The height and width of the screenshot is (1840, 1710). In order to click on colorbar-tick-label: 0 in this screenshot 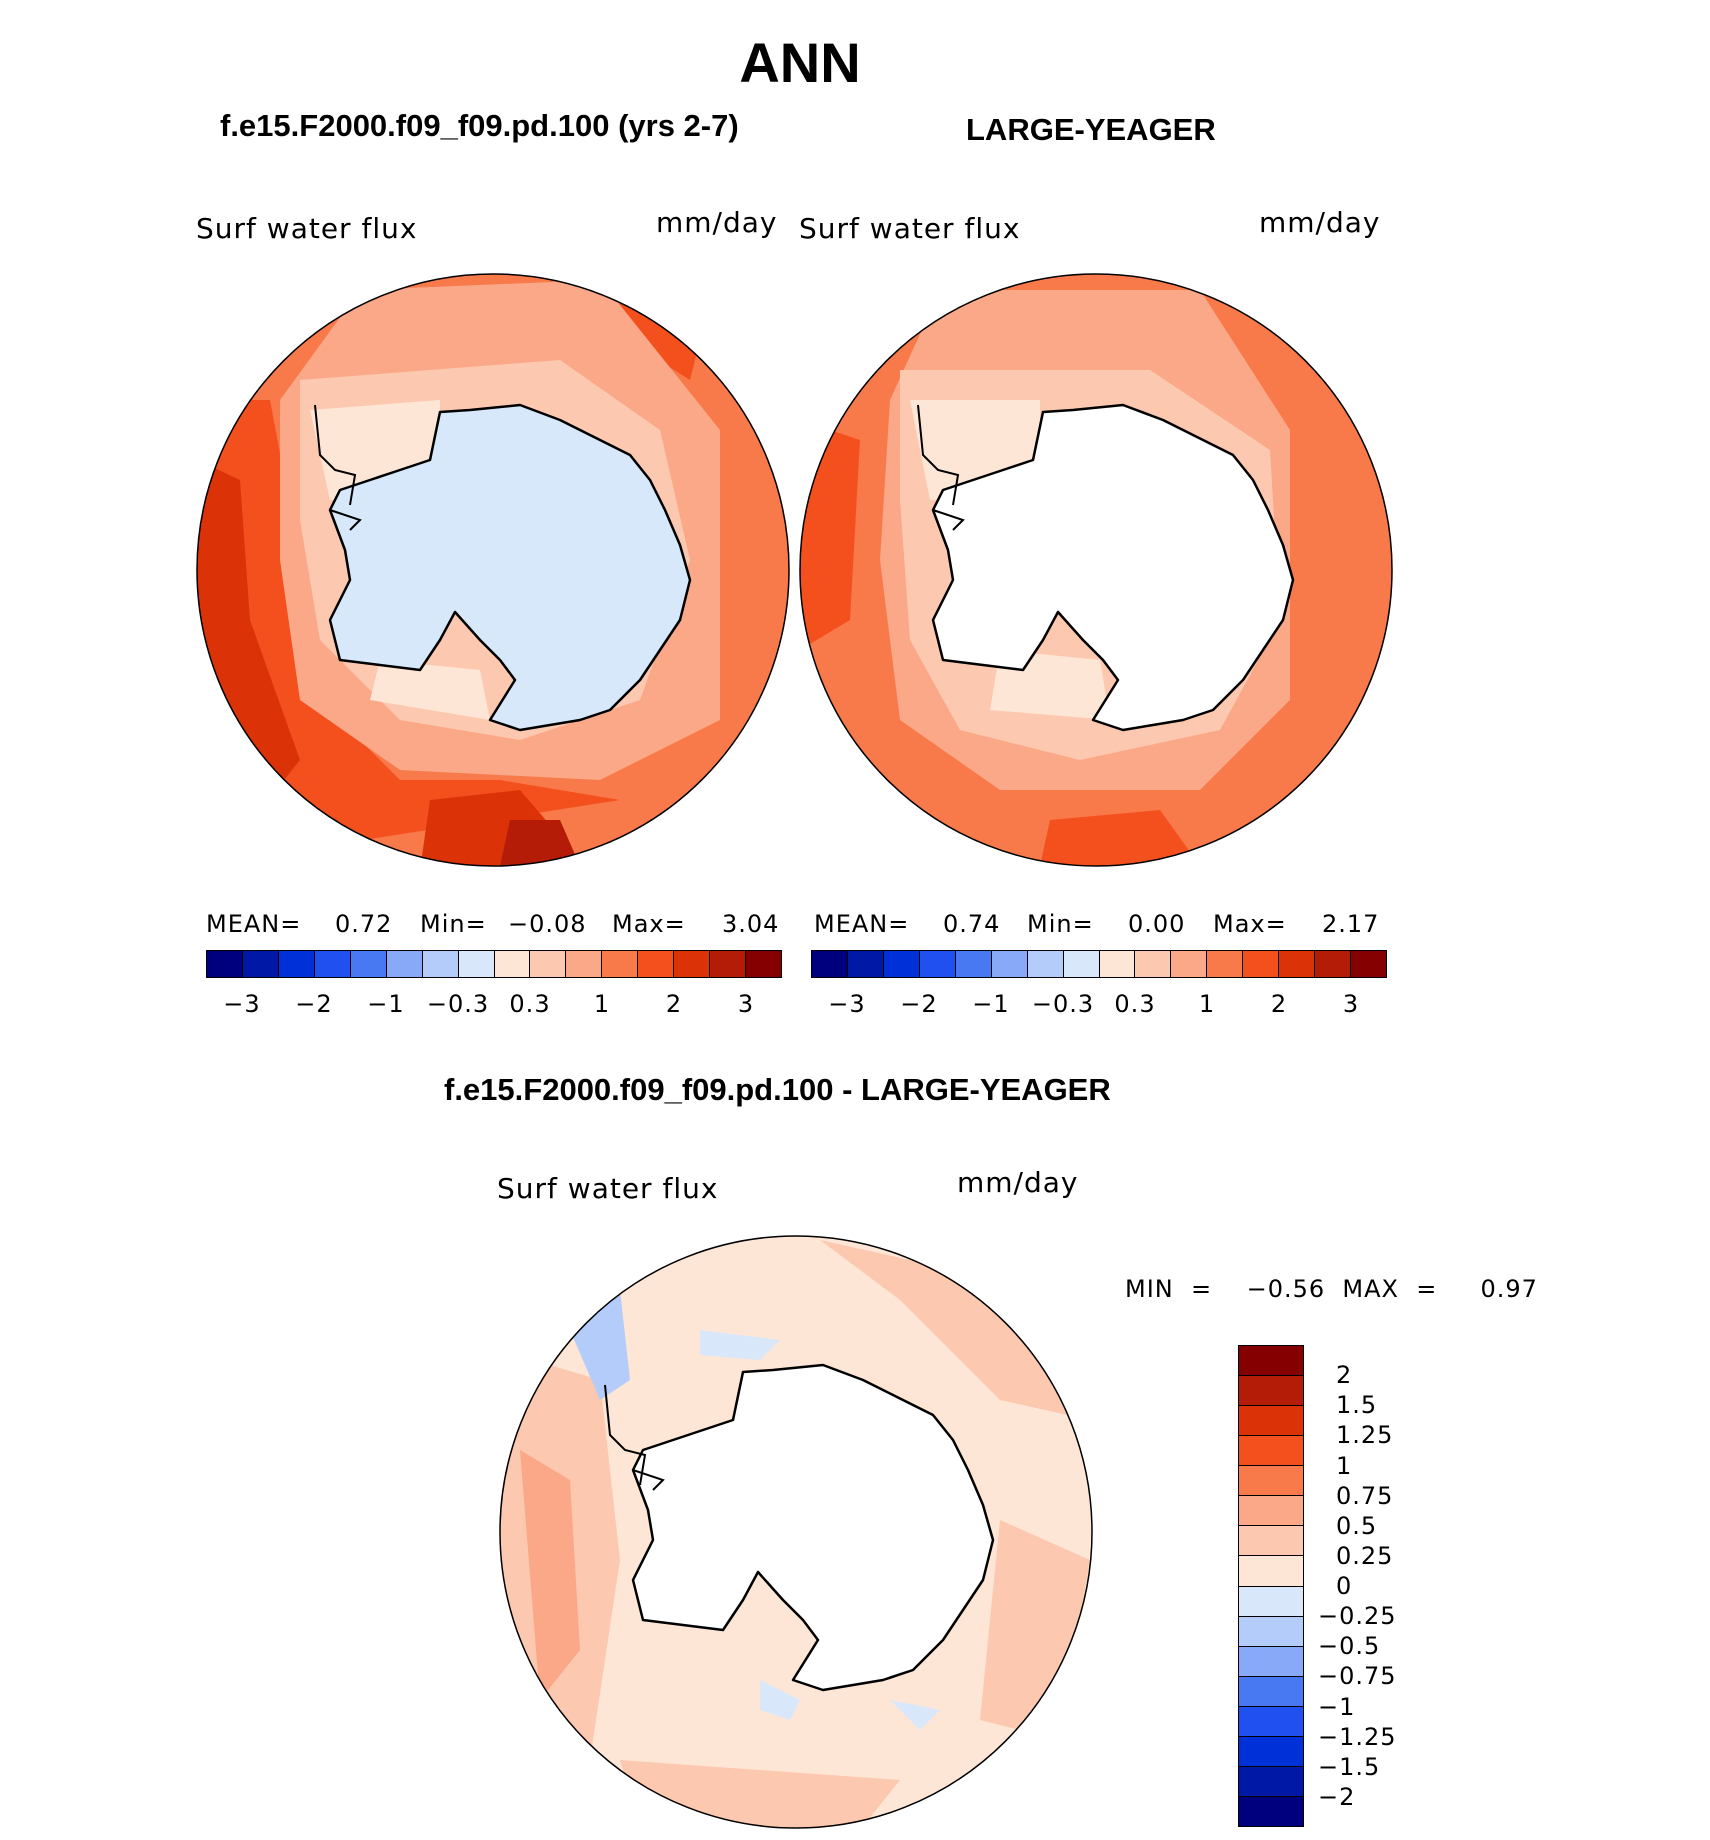, I will do `click(1344, 1586)`.